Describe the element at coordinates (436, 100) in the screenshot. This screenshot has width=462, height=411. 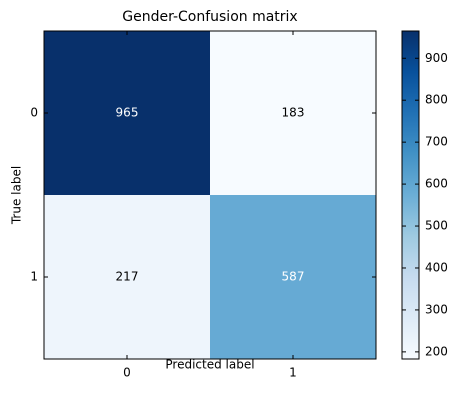
I see `colorbar-tick-label: 800` at that location.